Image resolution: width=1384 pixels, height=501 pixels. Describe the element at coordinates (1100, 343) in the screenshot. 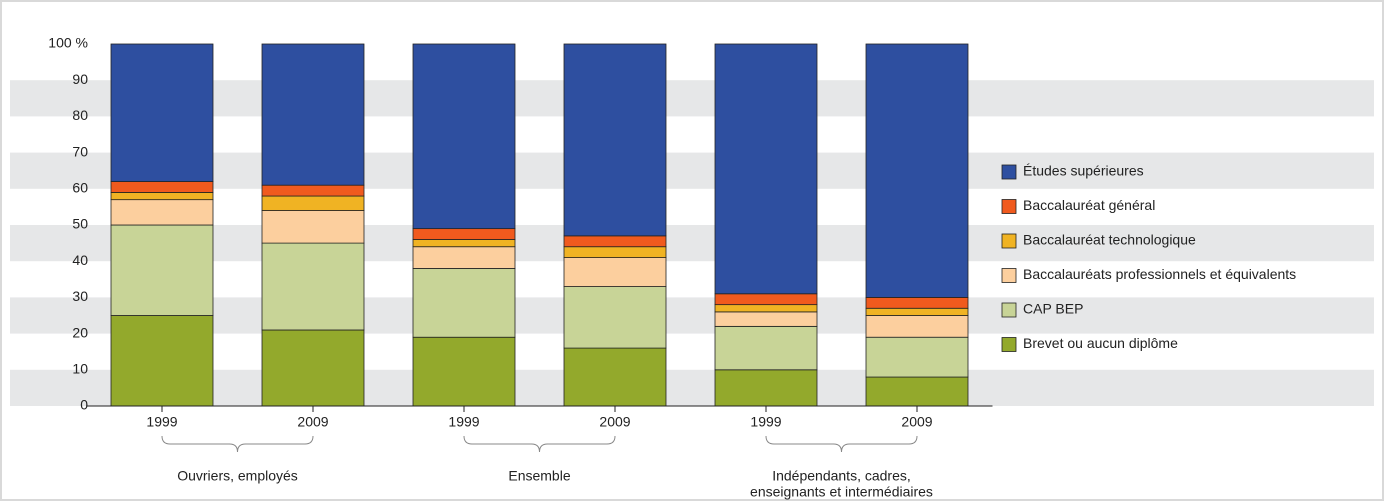

I see `legend-label: Brevet ou aucun diplôme` at that location.